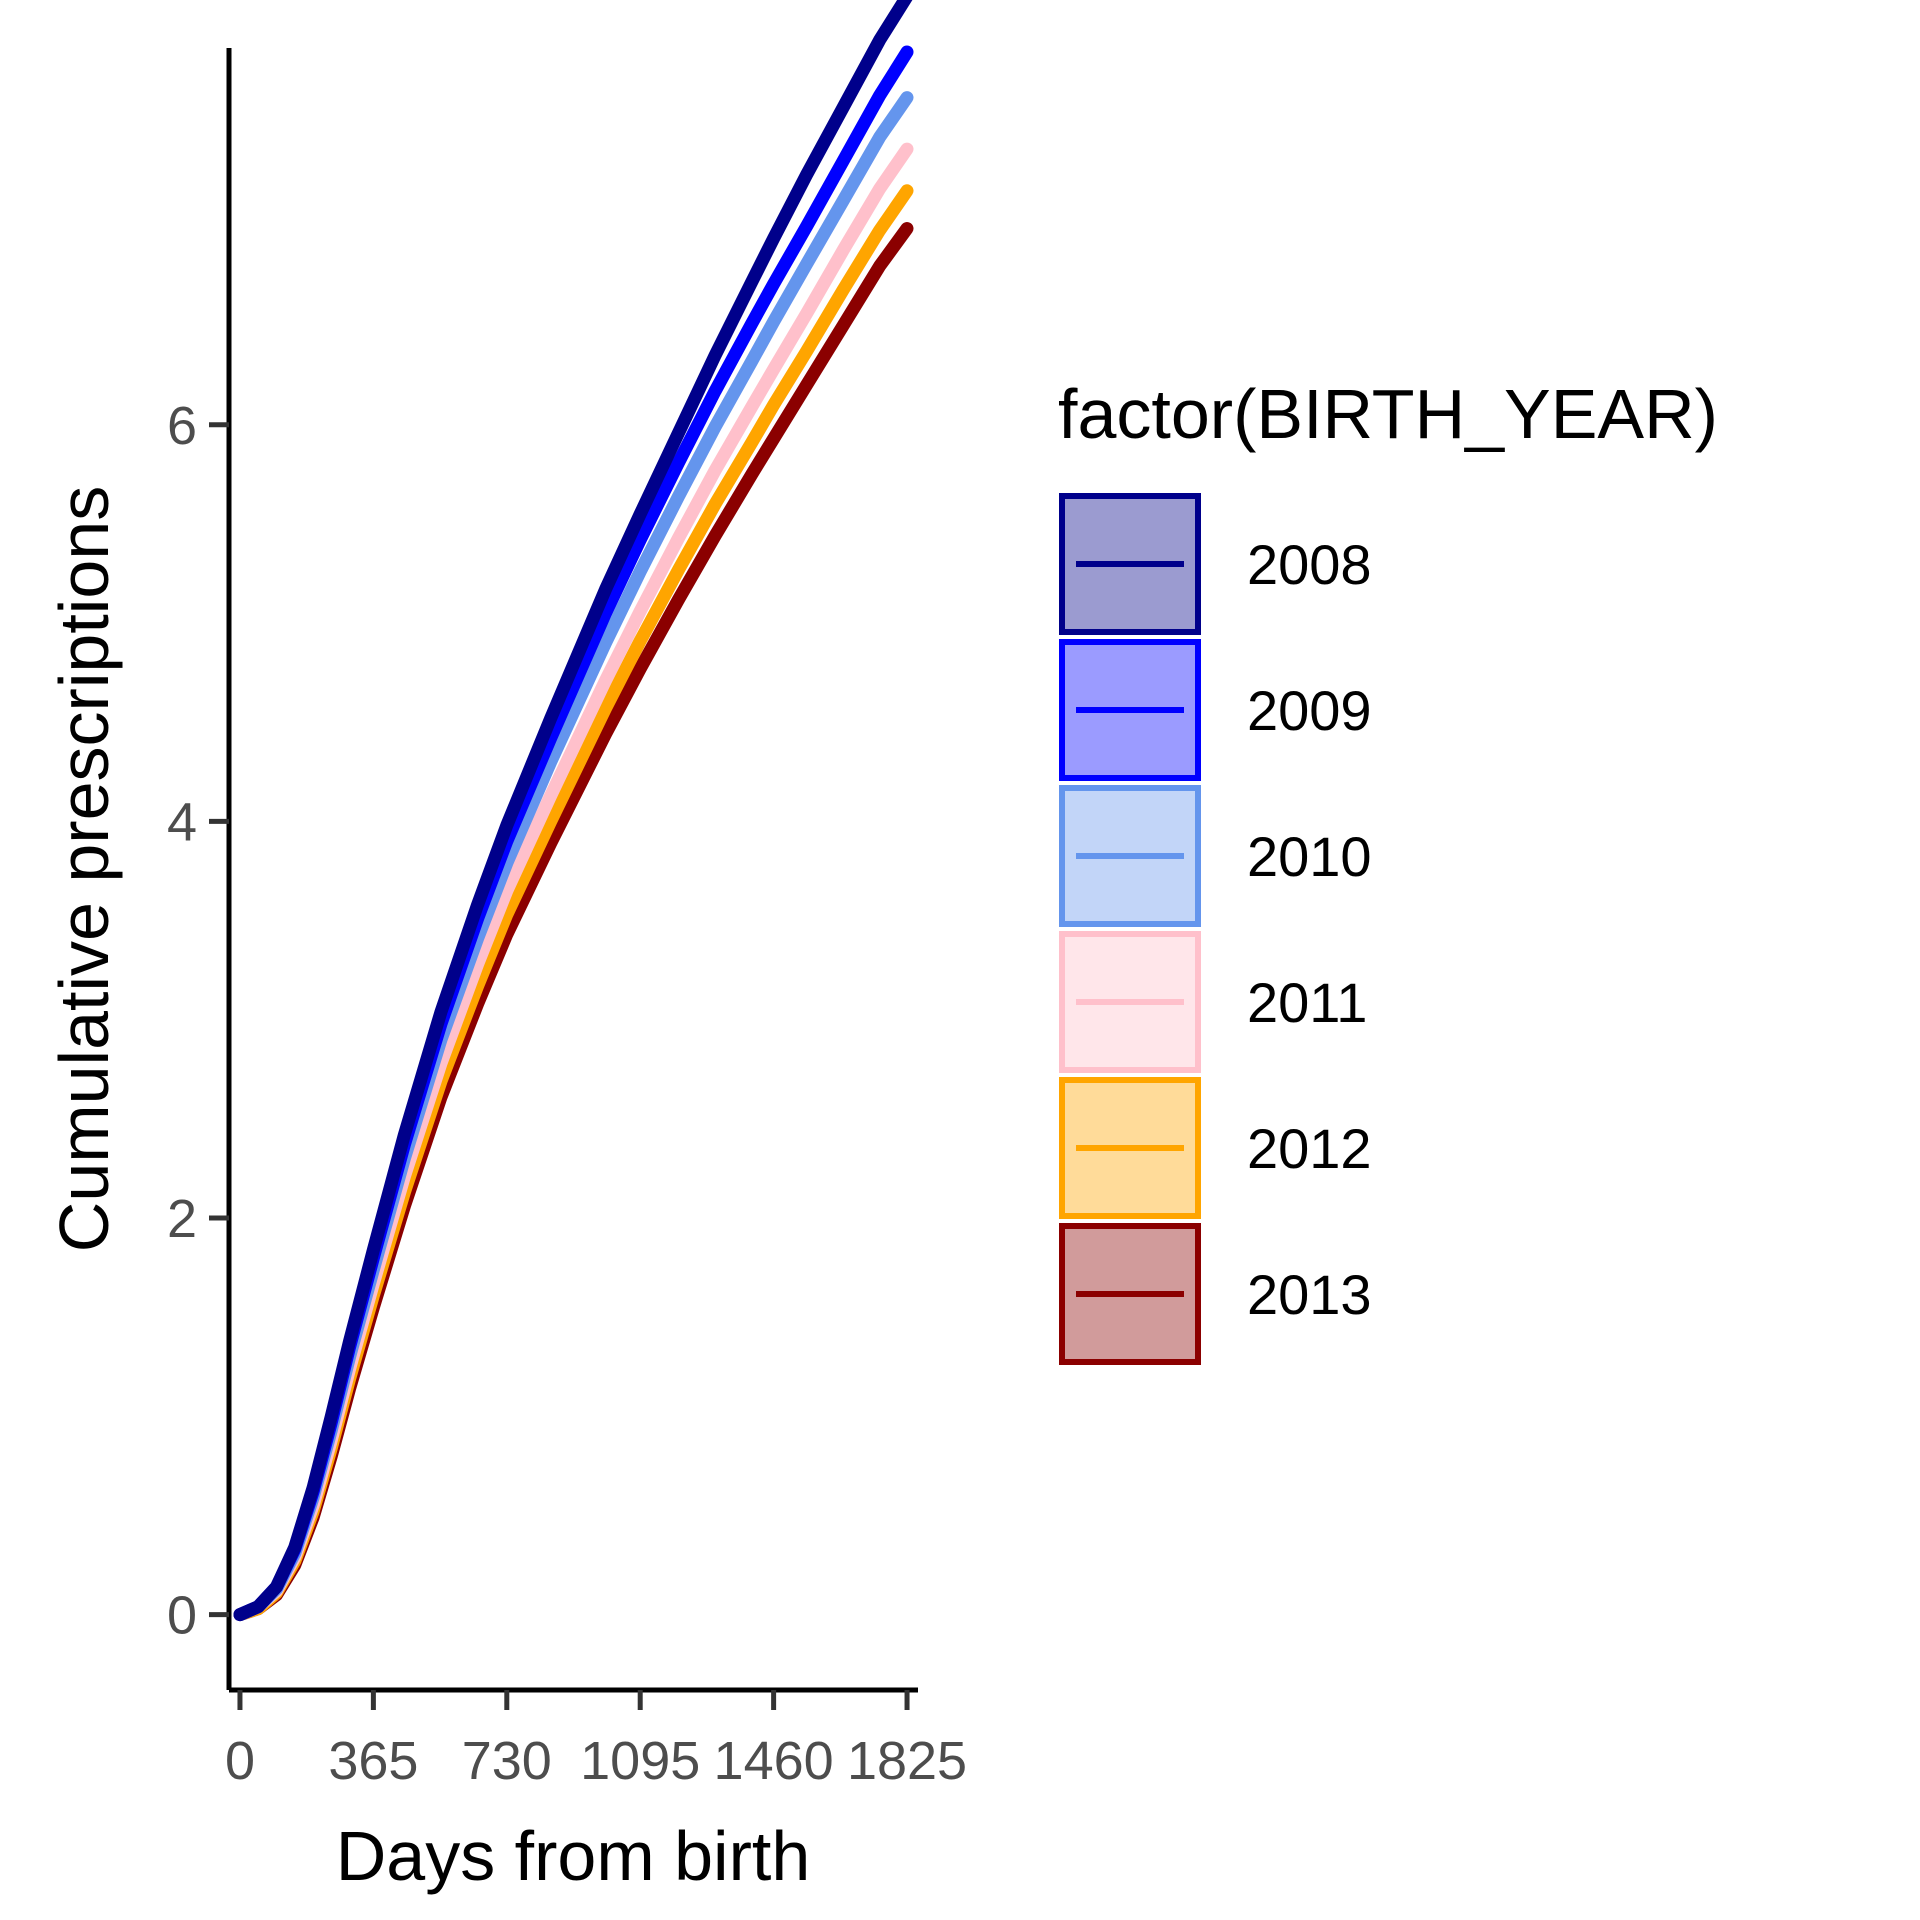  I want to click on legend-item-2011: 2011, so click(1213, 1002).